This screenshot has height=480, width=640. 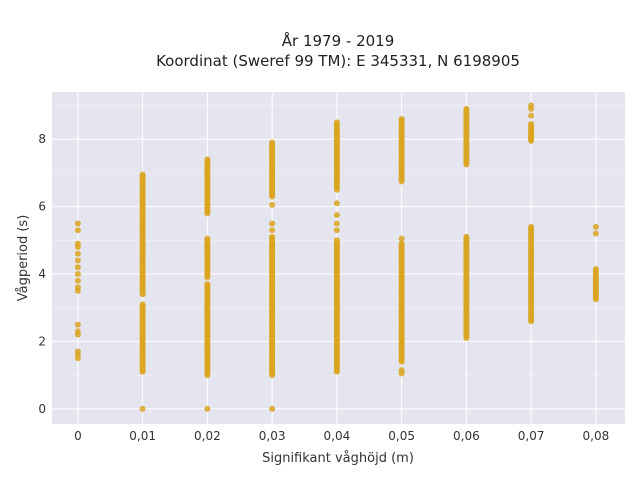 What do you see at coordinates (596, 436) in the screenshot?
I see `x-tick-label: 0,08` at bounding box center [596, 436].